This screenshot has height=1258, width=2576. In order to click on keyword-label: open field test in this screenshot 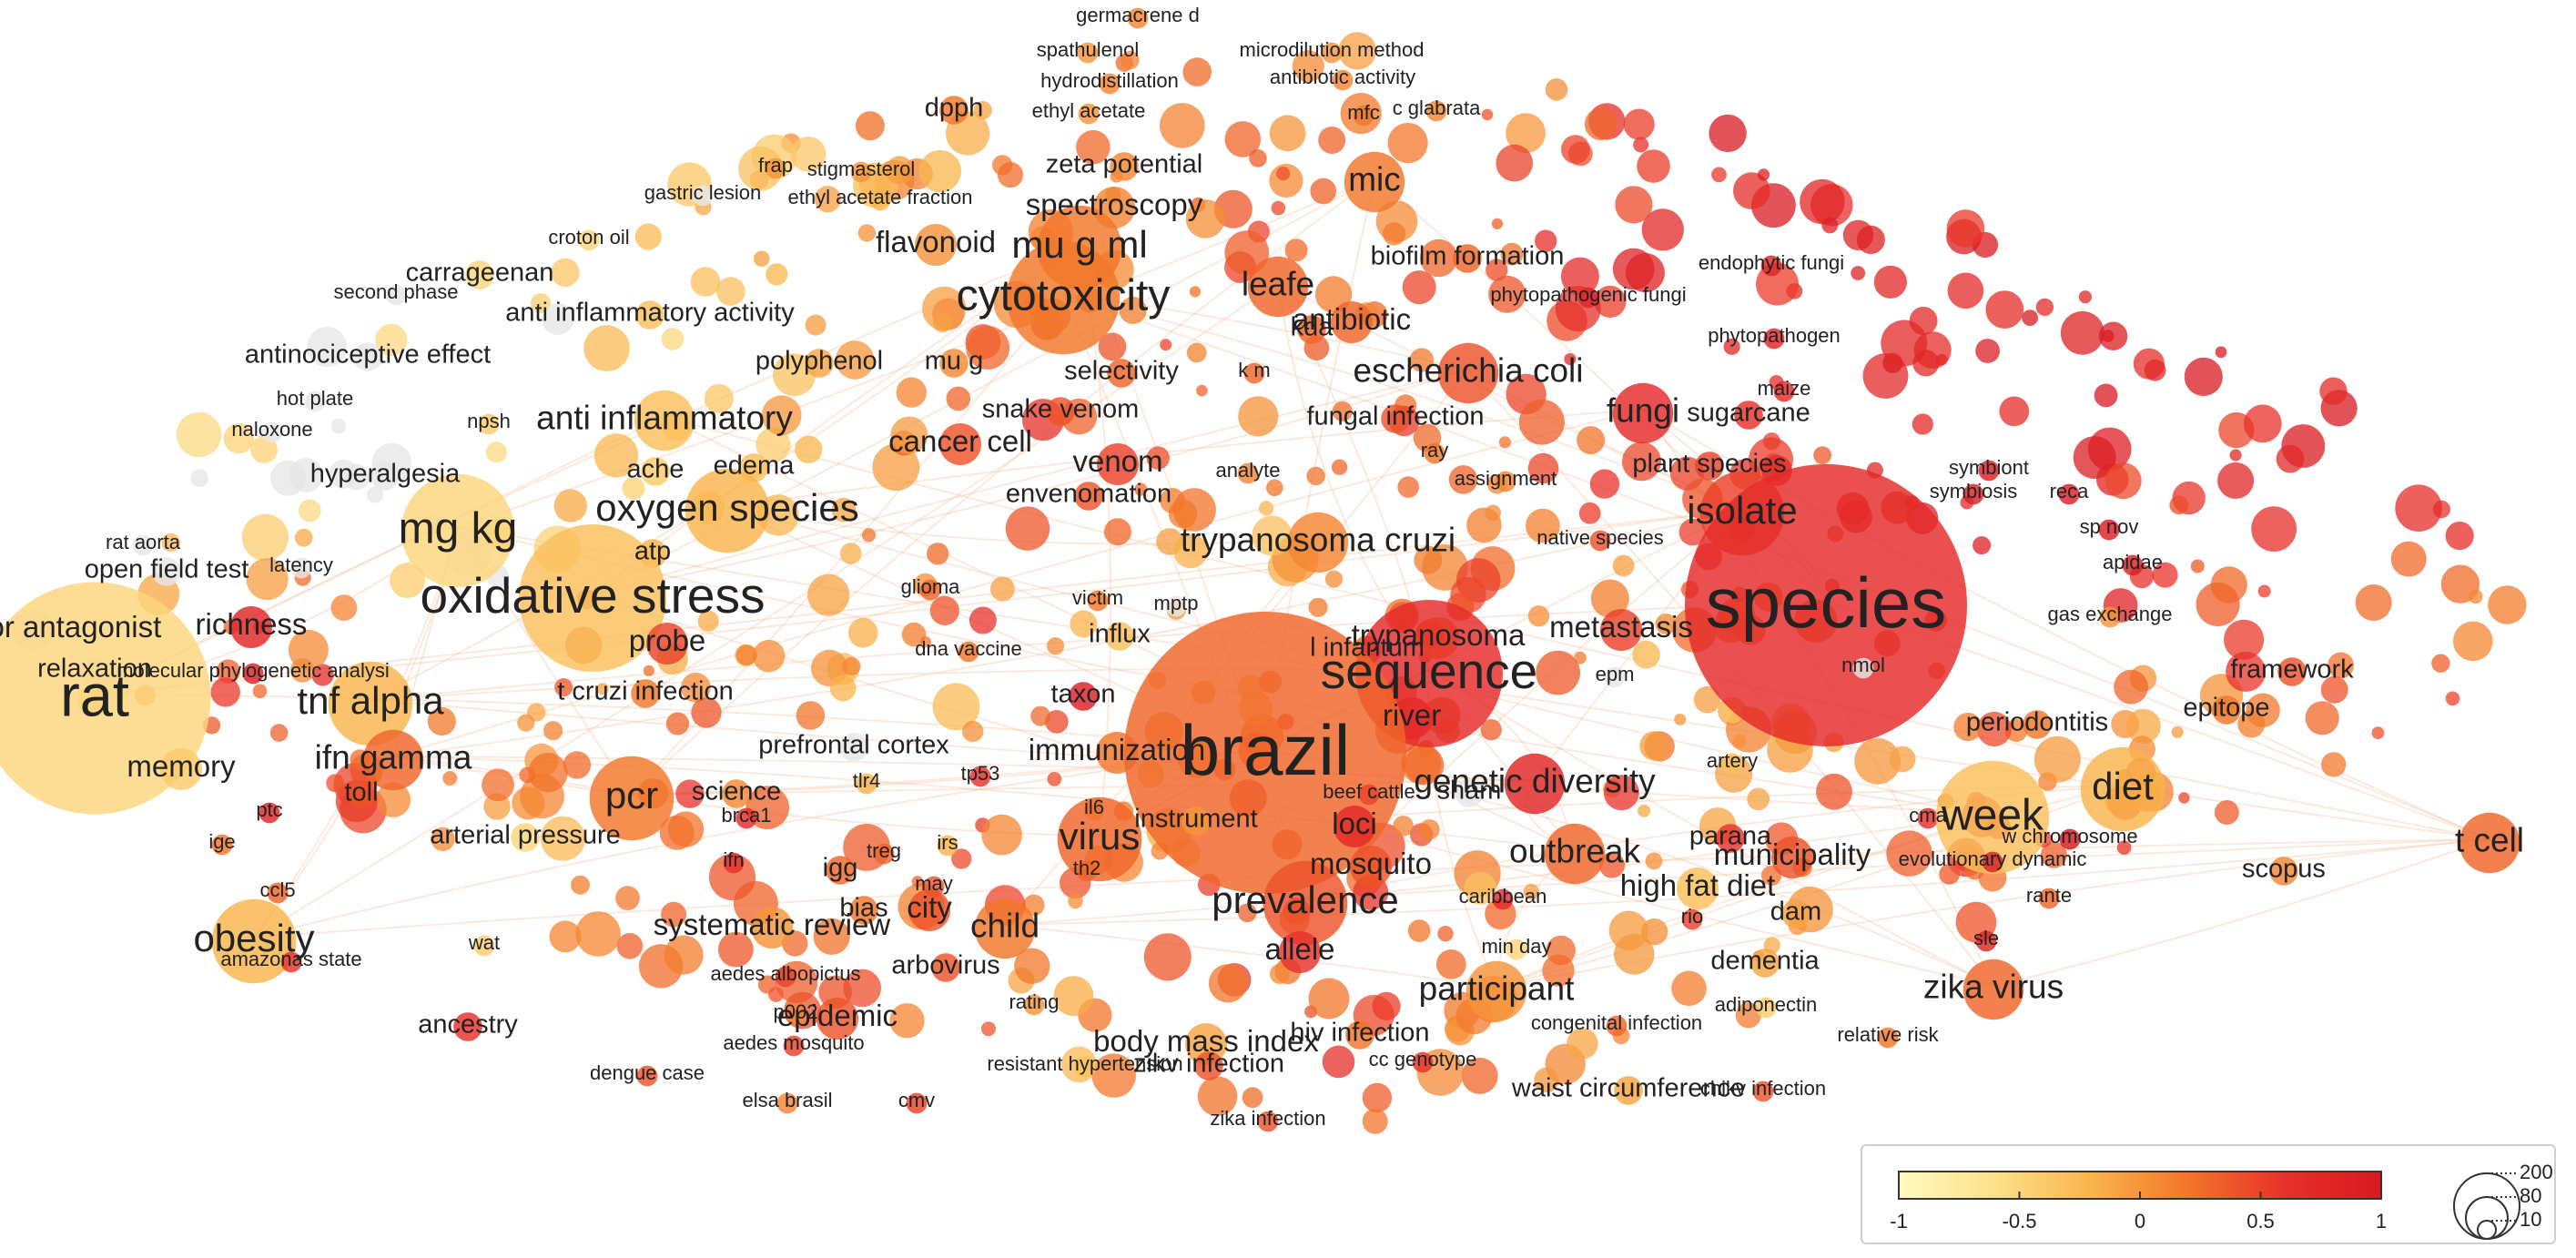, I will do `click(167, 568)`.